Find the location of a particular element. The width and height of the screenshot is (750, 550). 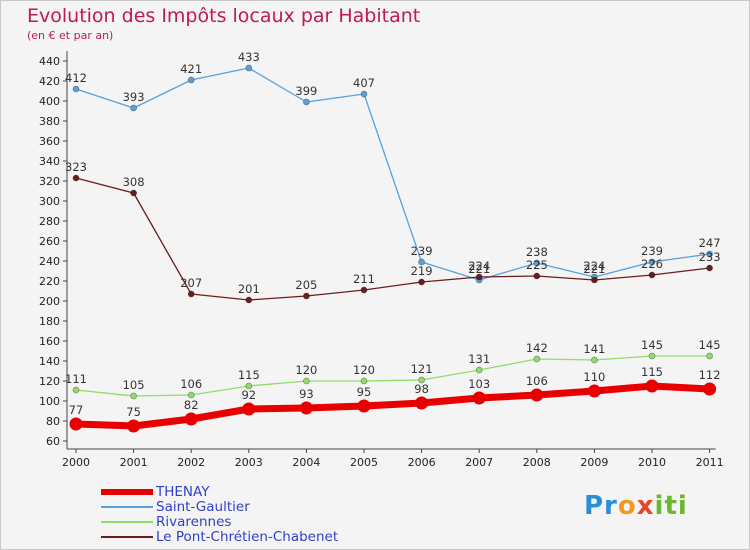

data-label: 207 is located at coordinates (191, 283).